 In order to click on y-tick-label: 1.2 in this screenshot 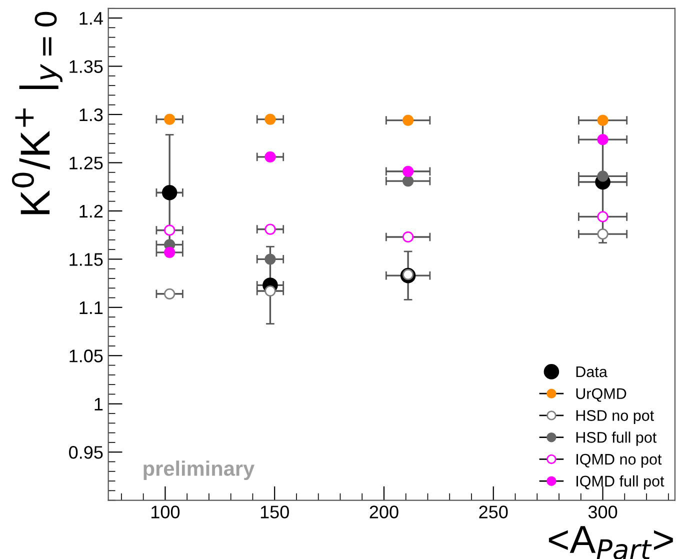, I will do `click(91, 211)`.